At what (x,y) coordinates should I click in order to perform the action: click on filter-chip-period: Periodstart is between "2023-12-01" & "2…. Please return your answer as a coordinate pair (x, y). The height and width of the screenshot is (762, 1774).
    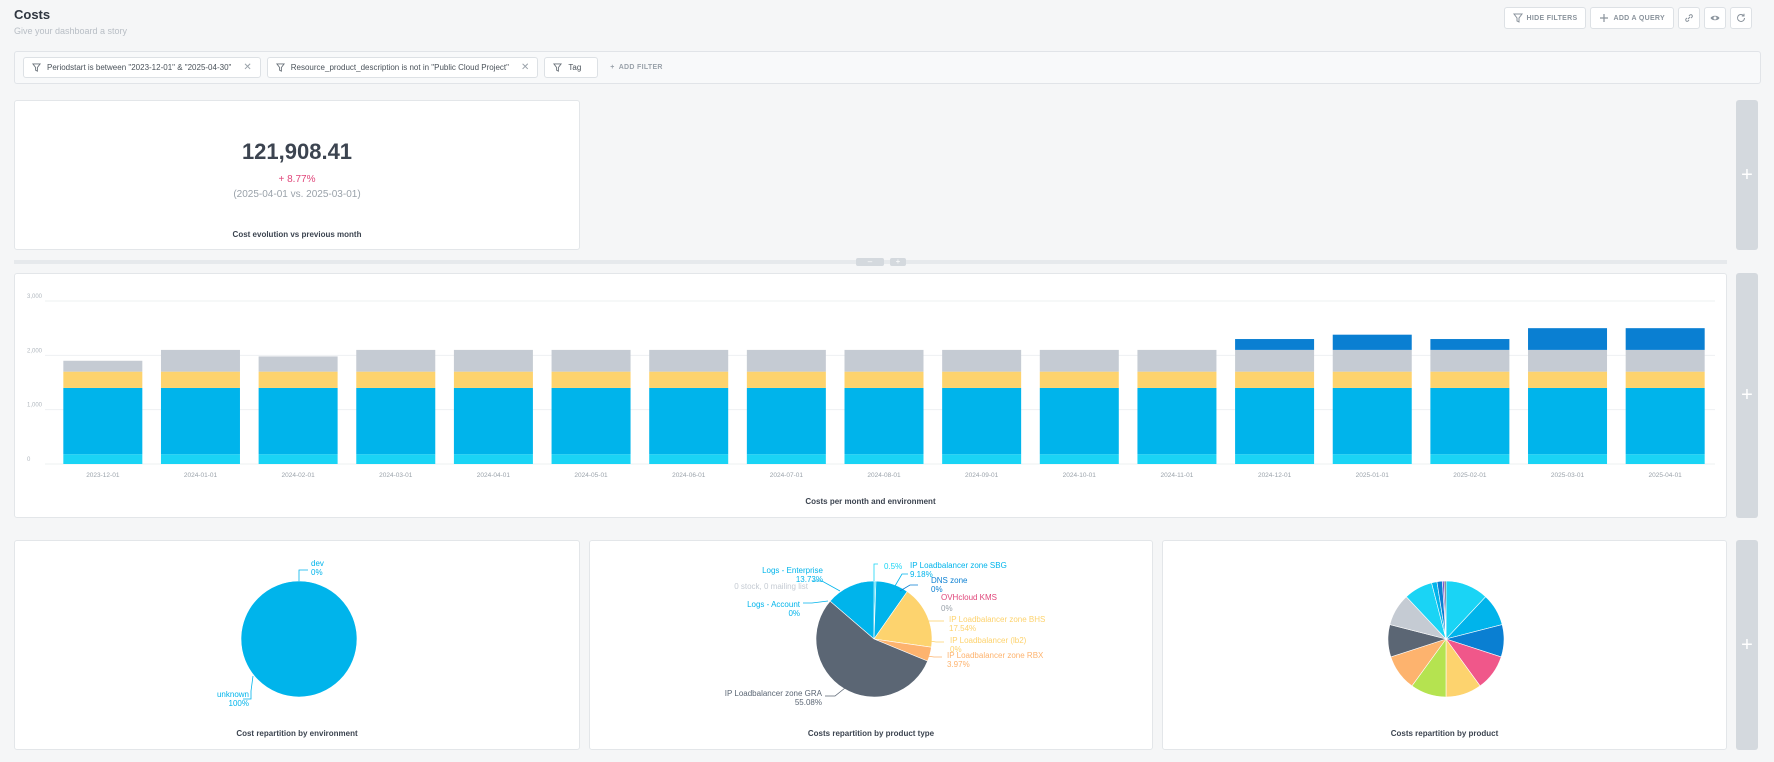
    Looking at the image, I should click on (142, 67).